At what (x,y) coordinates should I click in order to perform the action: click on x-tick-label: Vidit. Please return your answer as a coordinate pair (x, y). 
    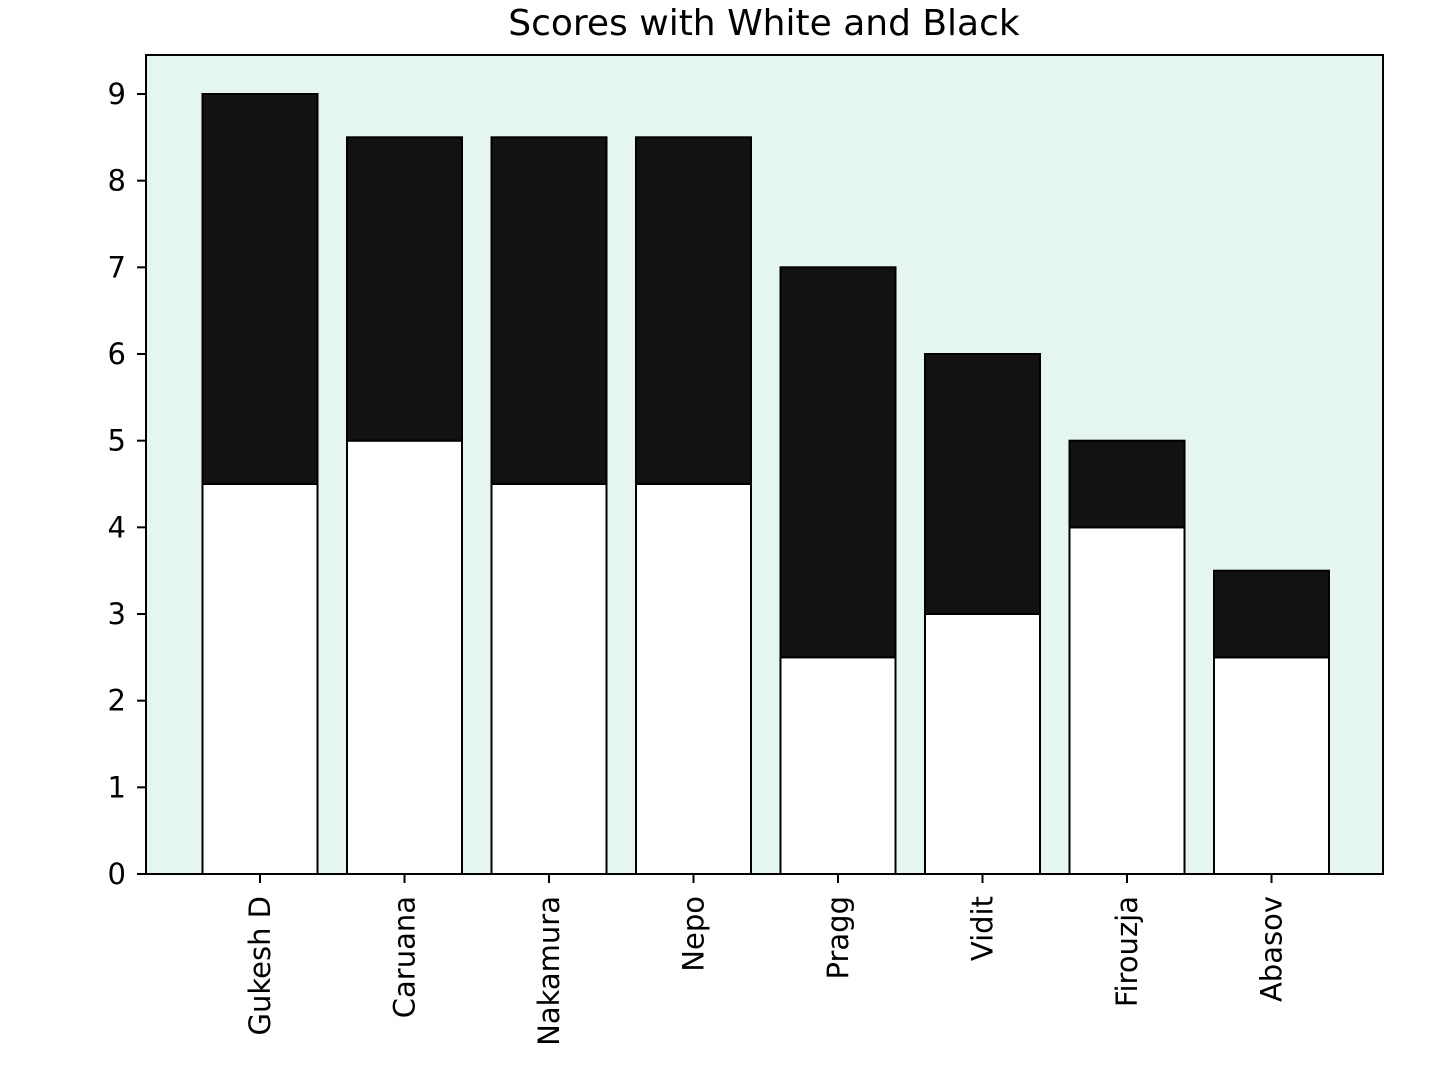
    Looking at the image, I should click on (983, 928).